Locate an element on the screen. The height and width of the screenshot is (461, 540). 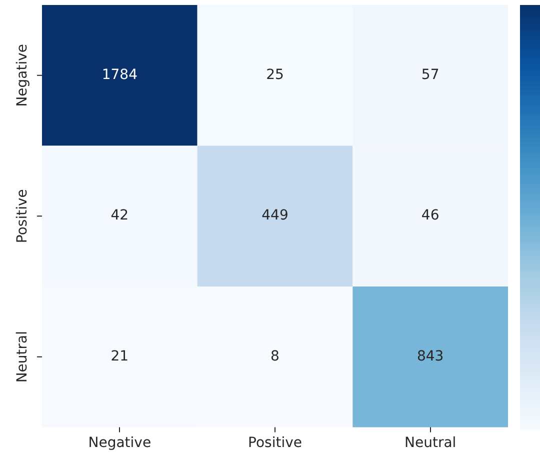
data-label: 1784 is located at coordinates (120, 75).